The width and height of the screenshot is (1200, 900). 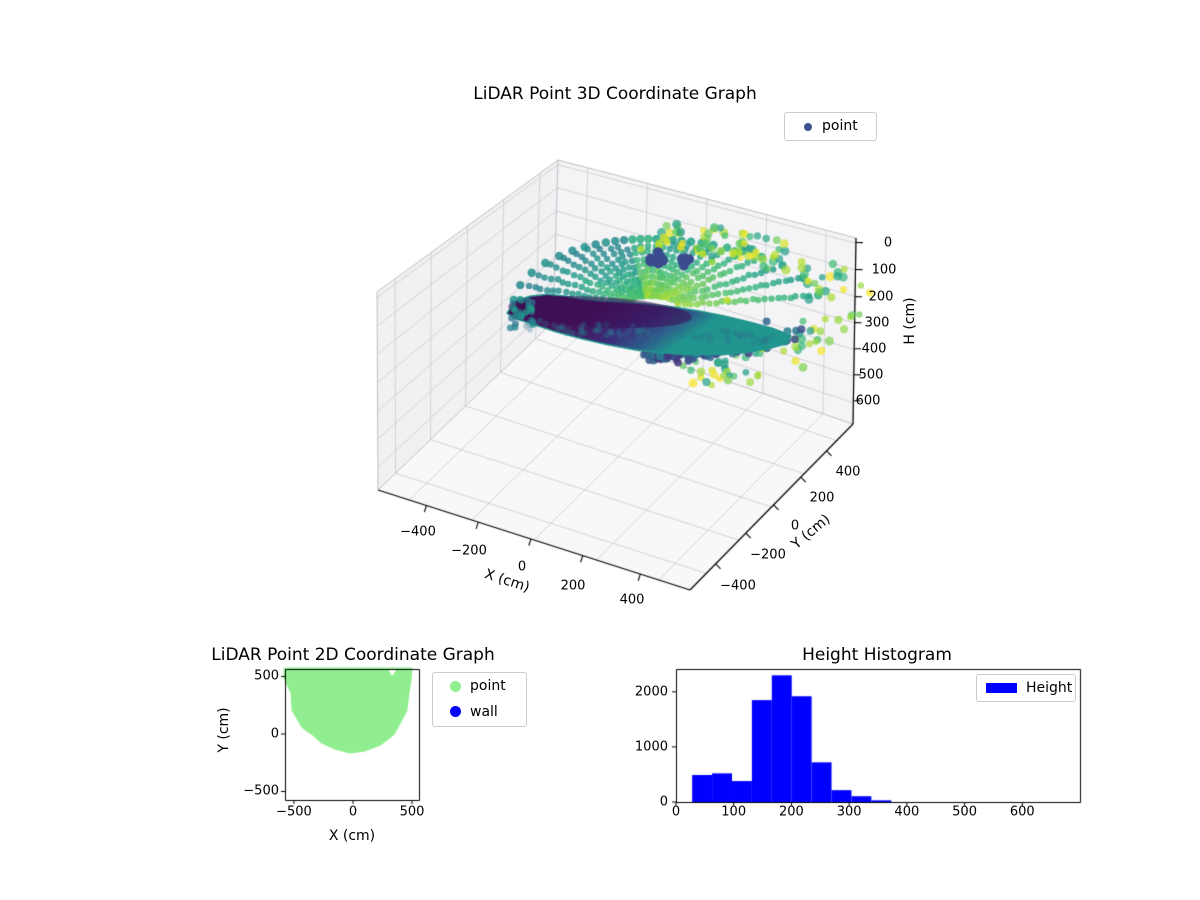 What do you see at coordinates (353, 655) in the screenshot?
I see `plot2d-title: LiDAR Point 2D Coordinate Graph` at bounding box center [353, 655].